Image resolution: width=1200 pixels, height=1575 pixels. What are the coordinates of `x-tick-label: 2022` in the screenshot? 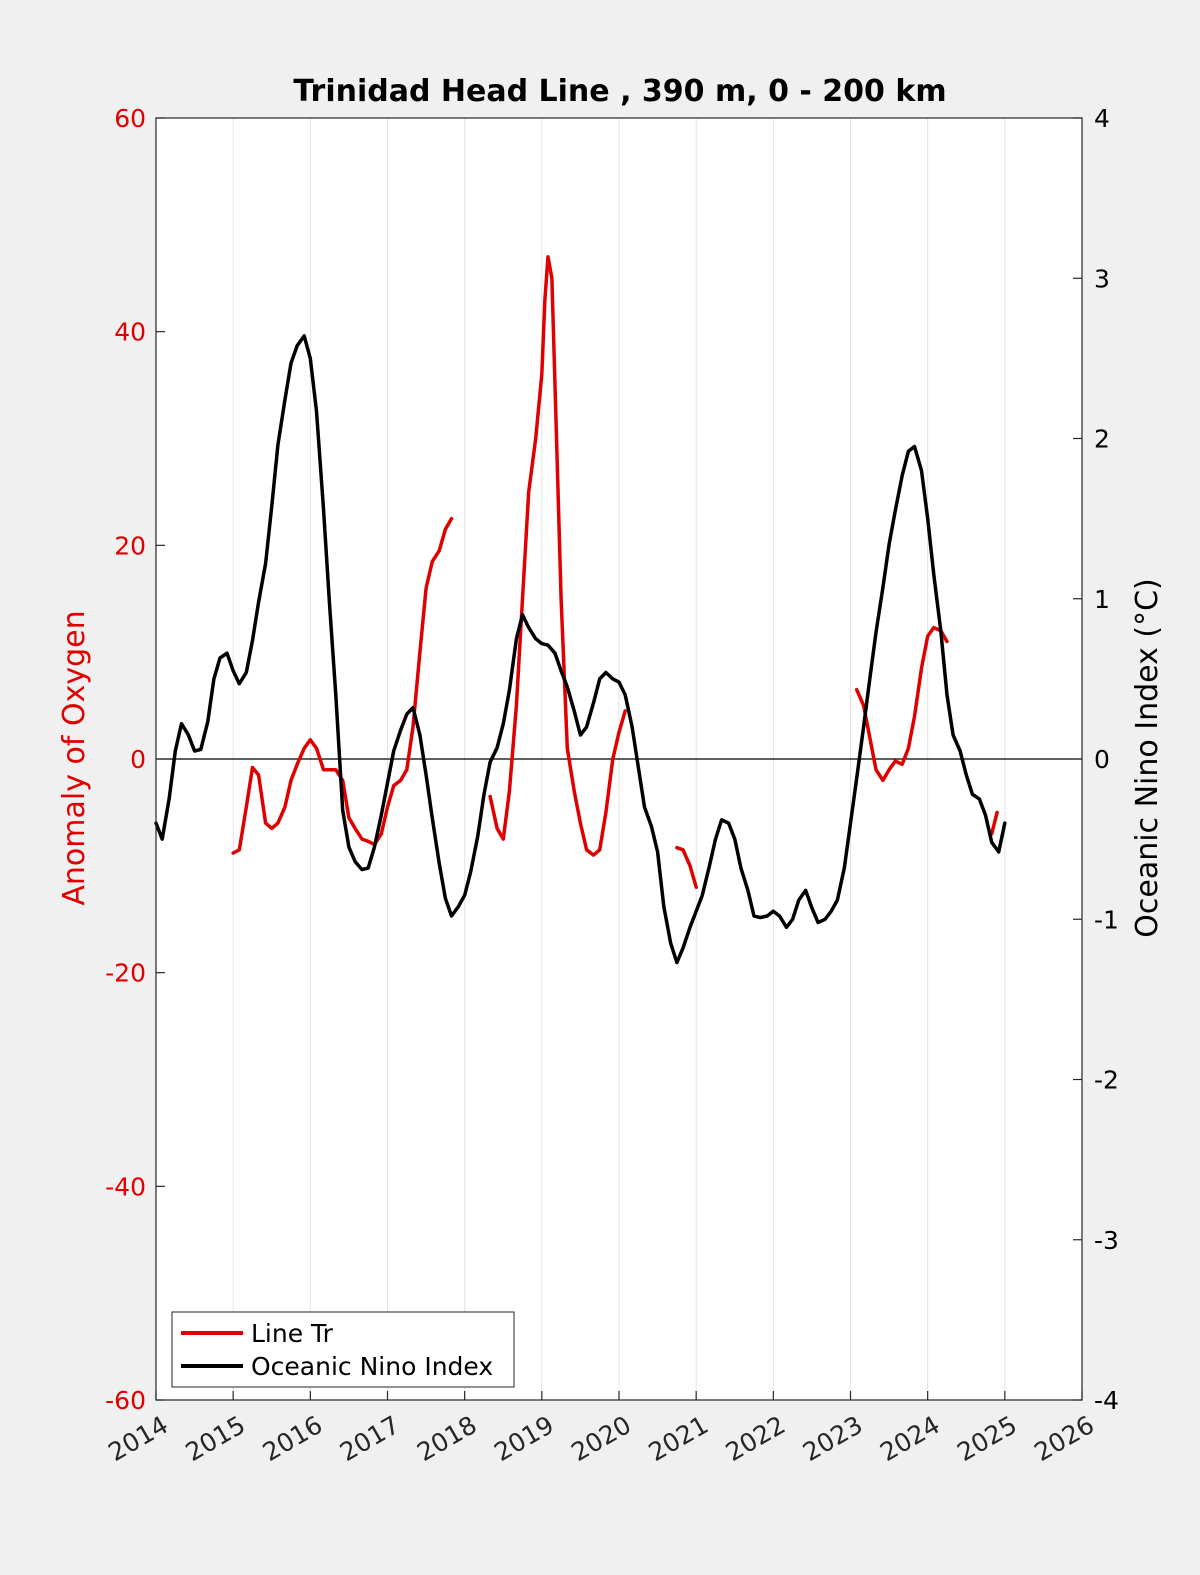 It's located at (756, 1438).